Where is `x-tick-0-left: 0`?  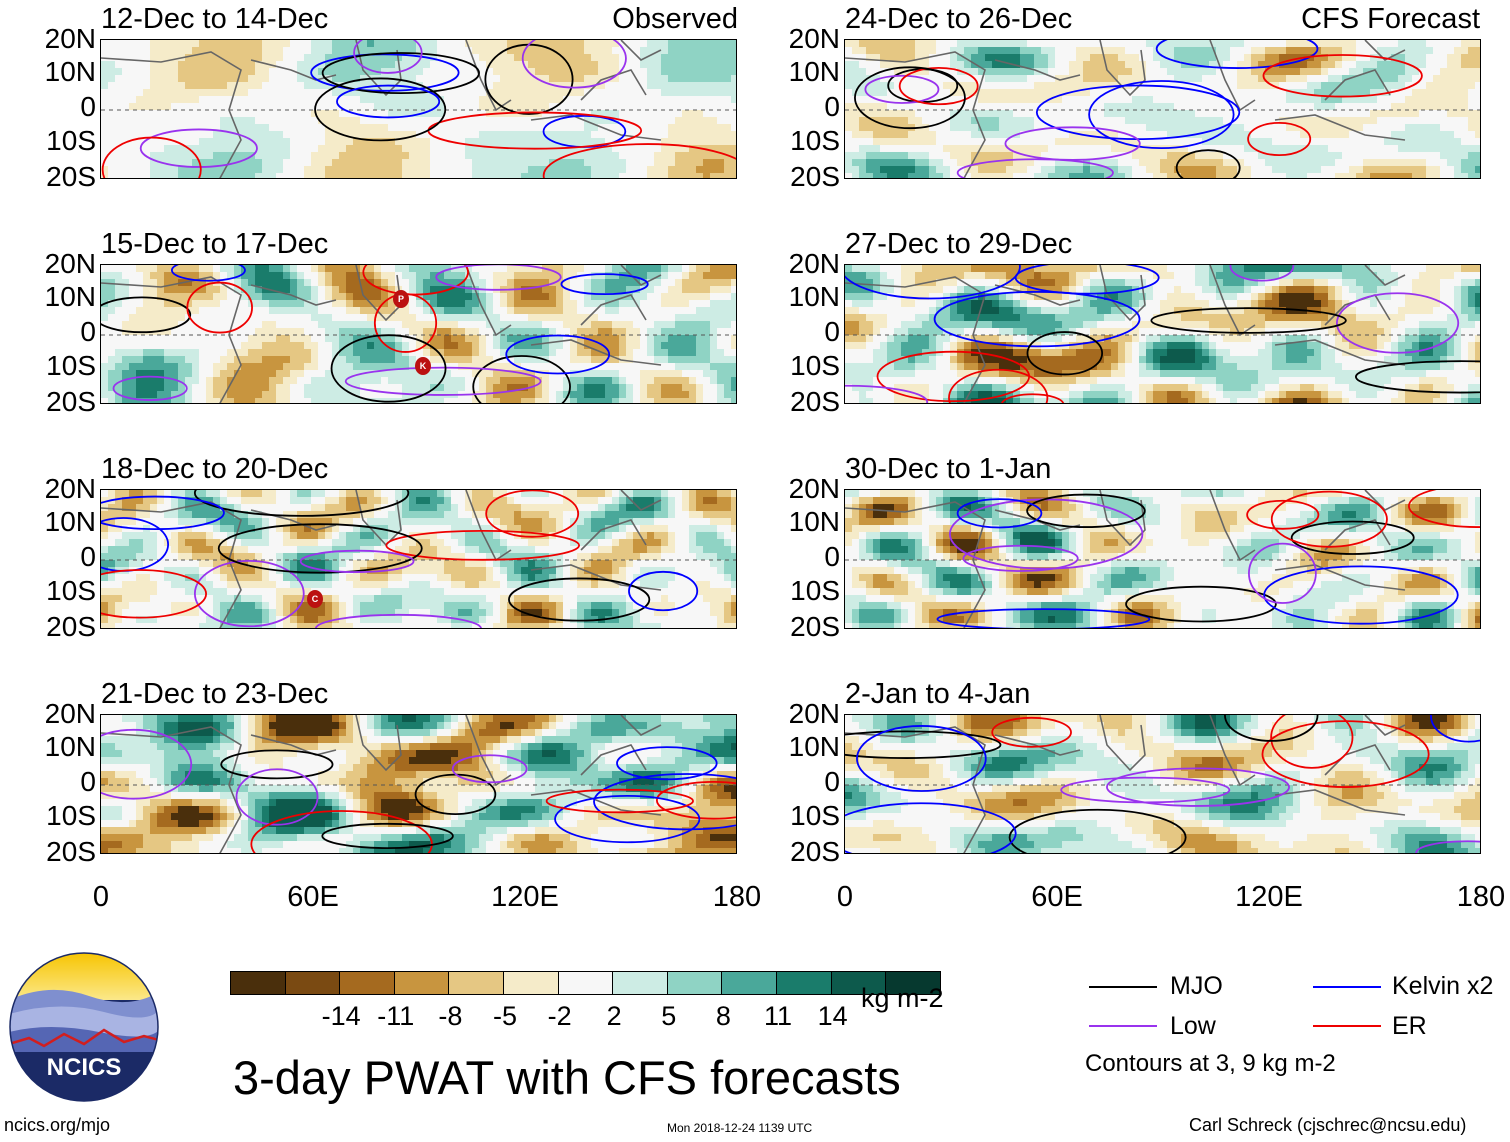
x-tick-0-left: 0 is located at coordinates (101, 897).